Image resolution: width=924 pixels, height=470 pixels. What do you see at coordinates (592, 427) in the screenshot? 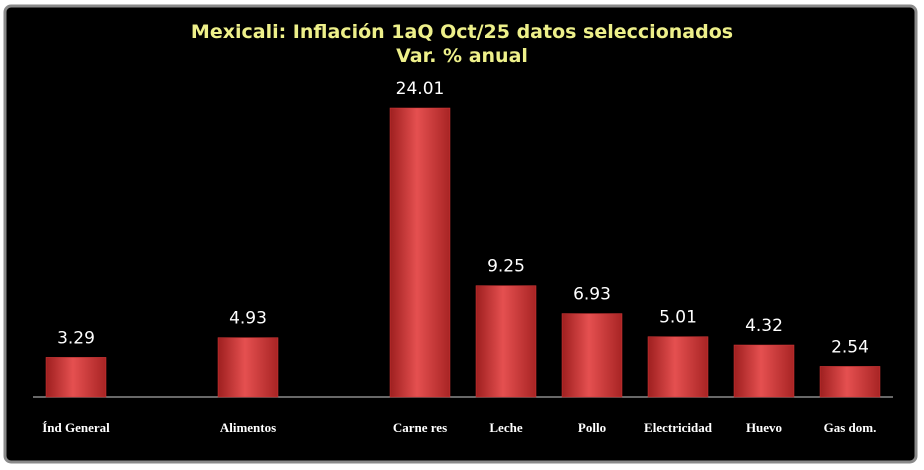
I see `x-tick-label: Pollo` at bounding box center [592, 427].